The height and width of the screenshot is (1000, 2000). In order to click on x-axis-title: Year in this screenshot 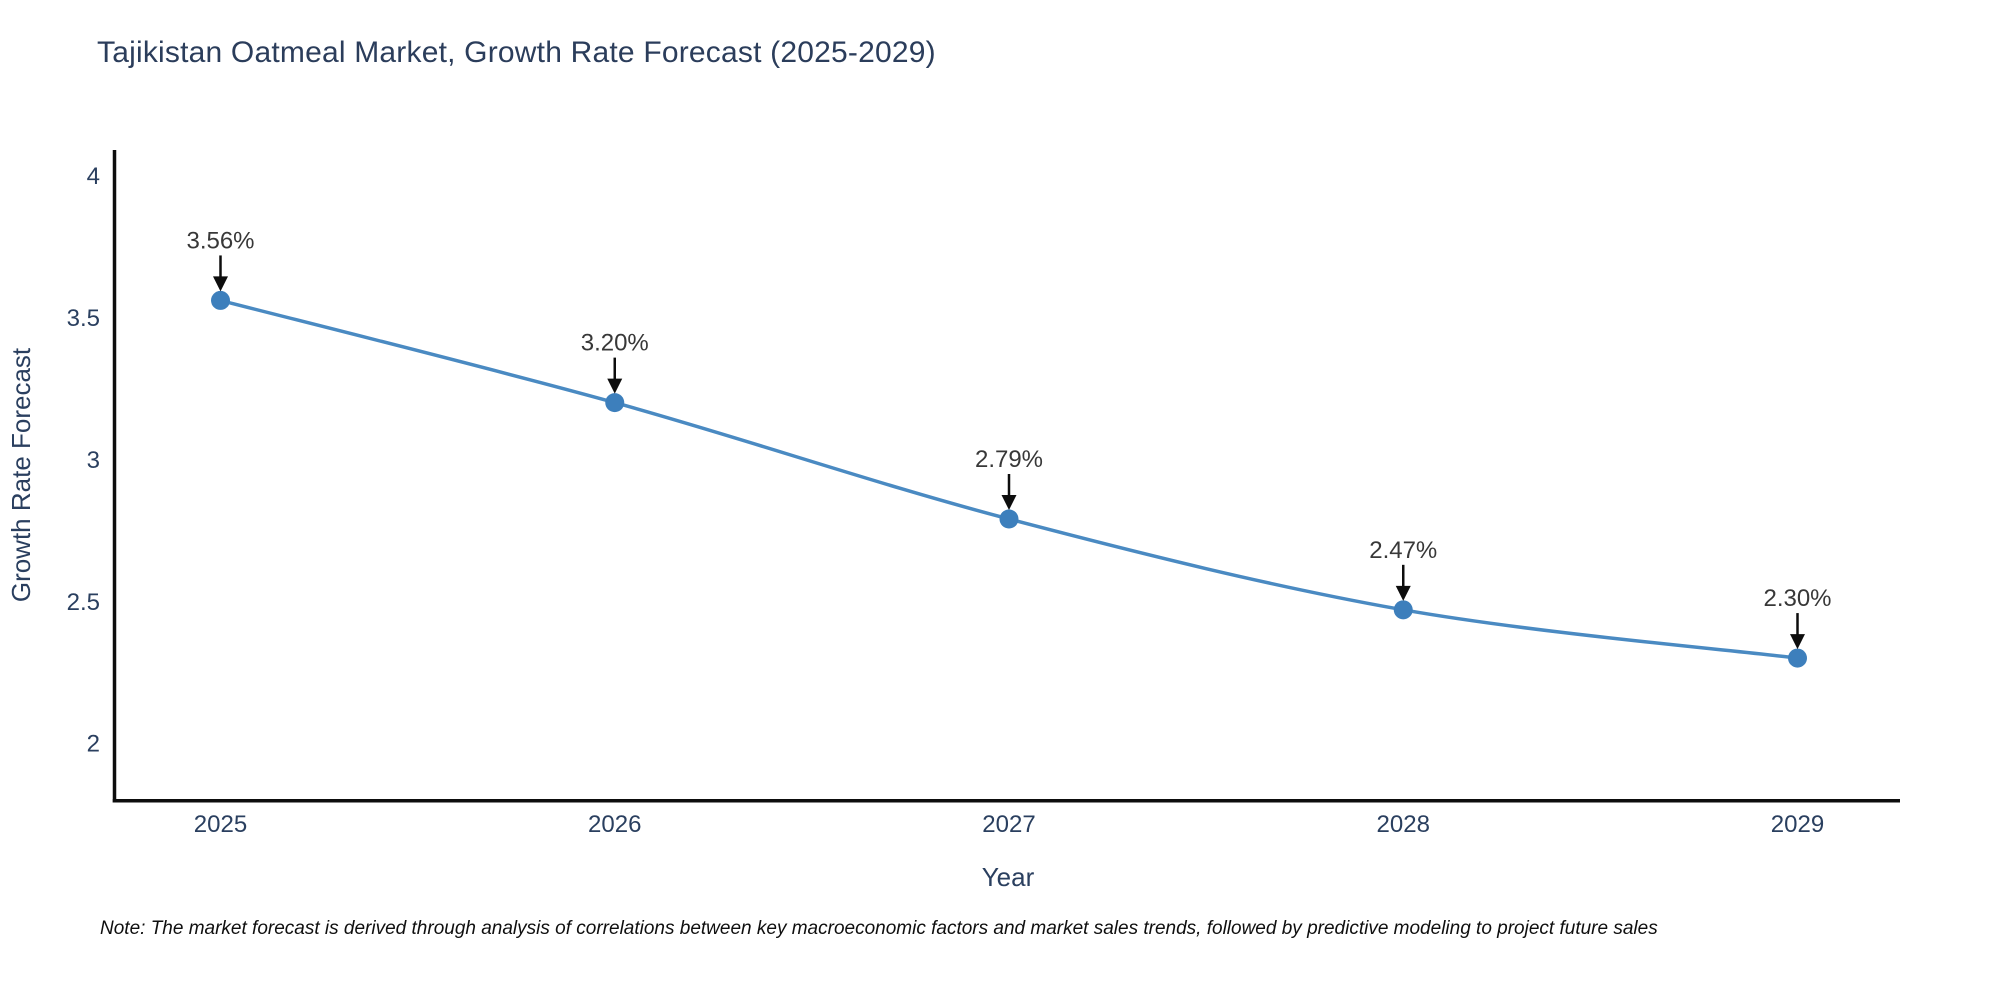, I will do `click(1008, 877)`.